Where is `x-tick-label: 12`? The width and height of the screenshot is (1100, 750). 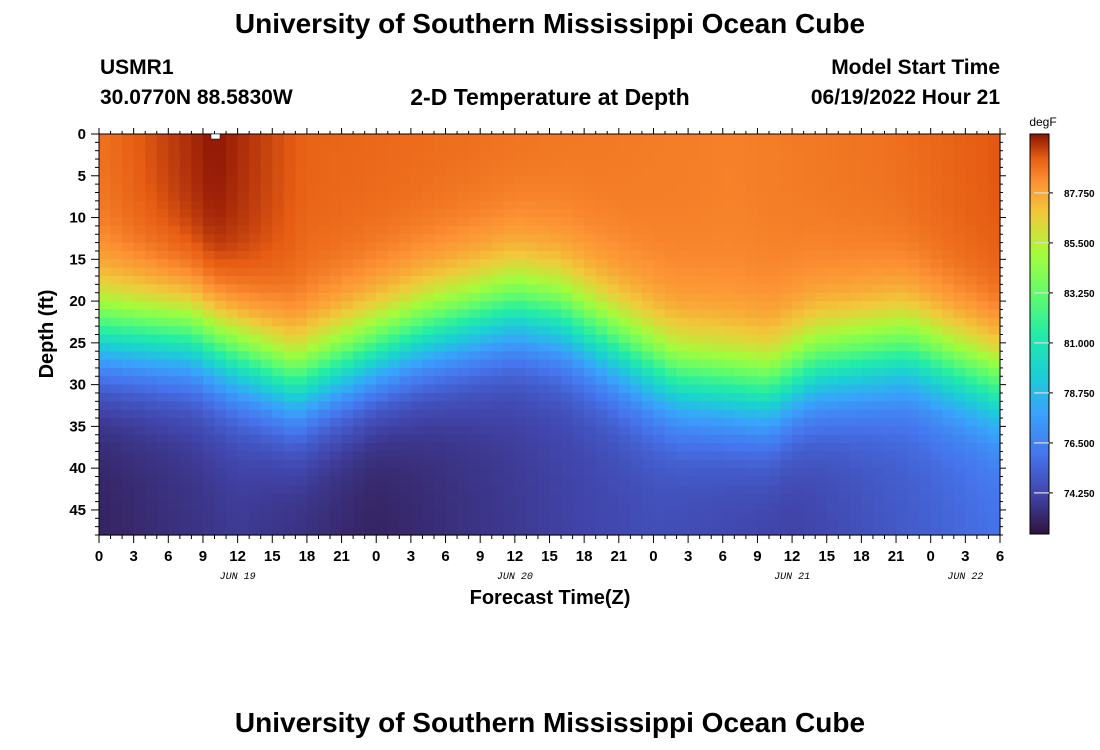 x-tick-label: 12 is located at coordinates (515, 556).